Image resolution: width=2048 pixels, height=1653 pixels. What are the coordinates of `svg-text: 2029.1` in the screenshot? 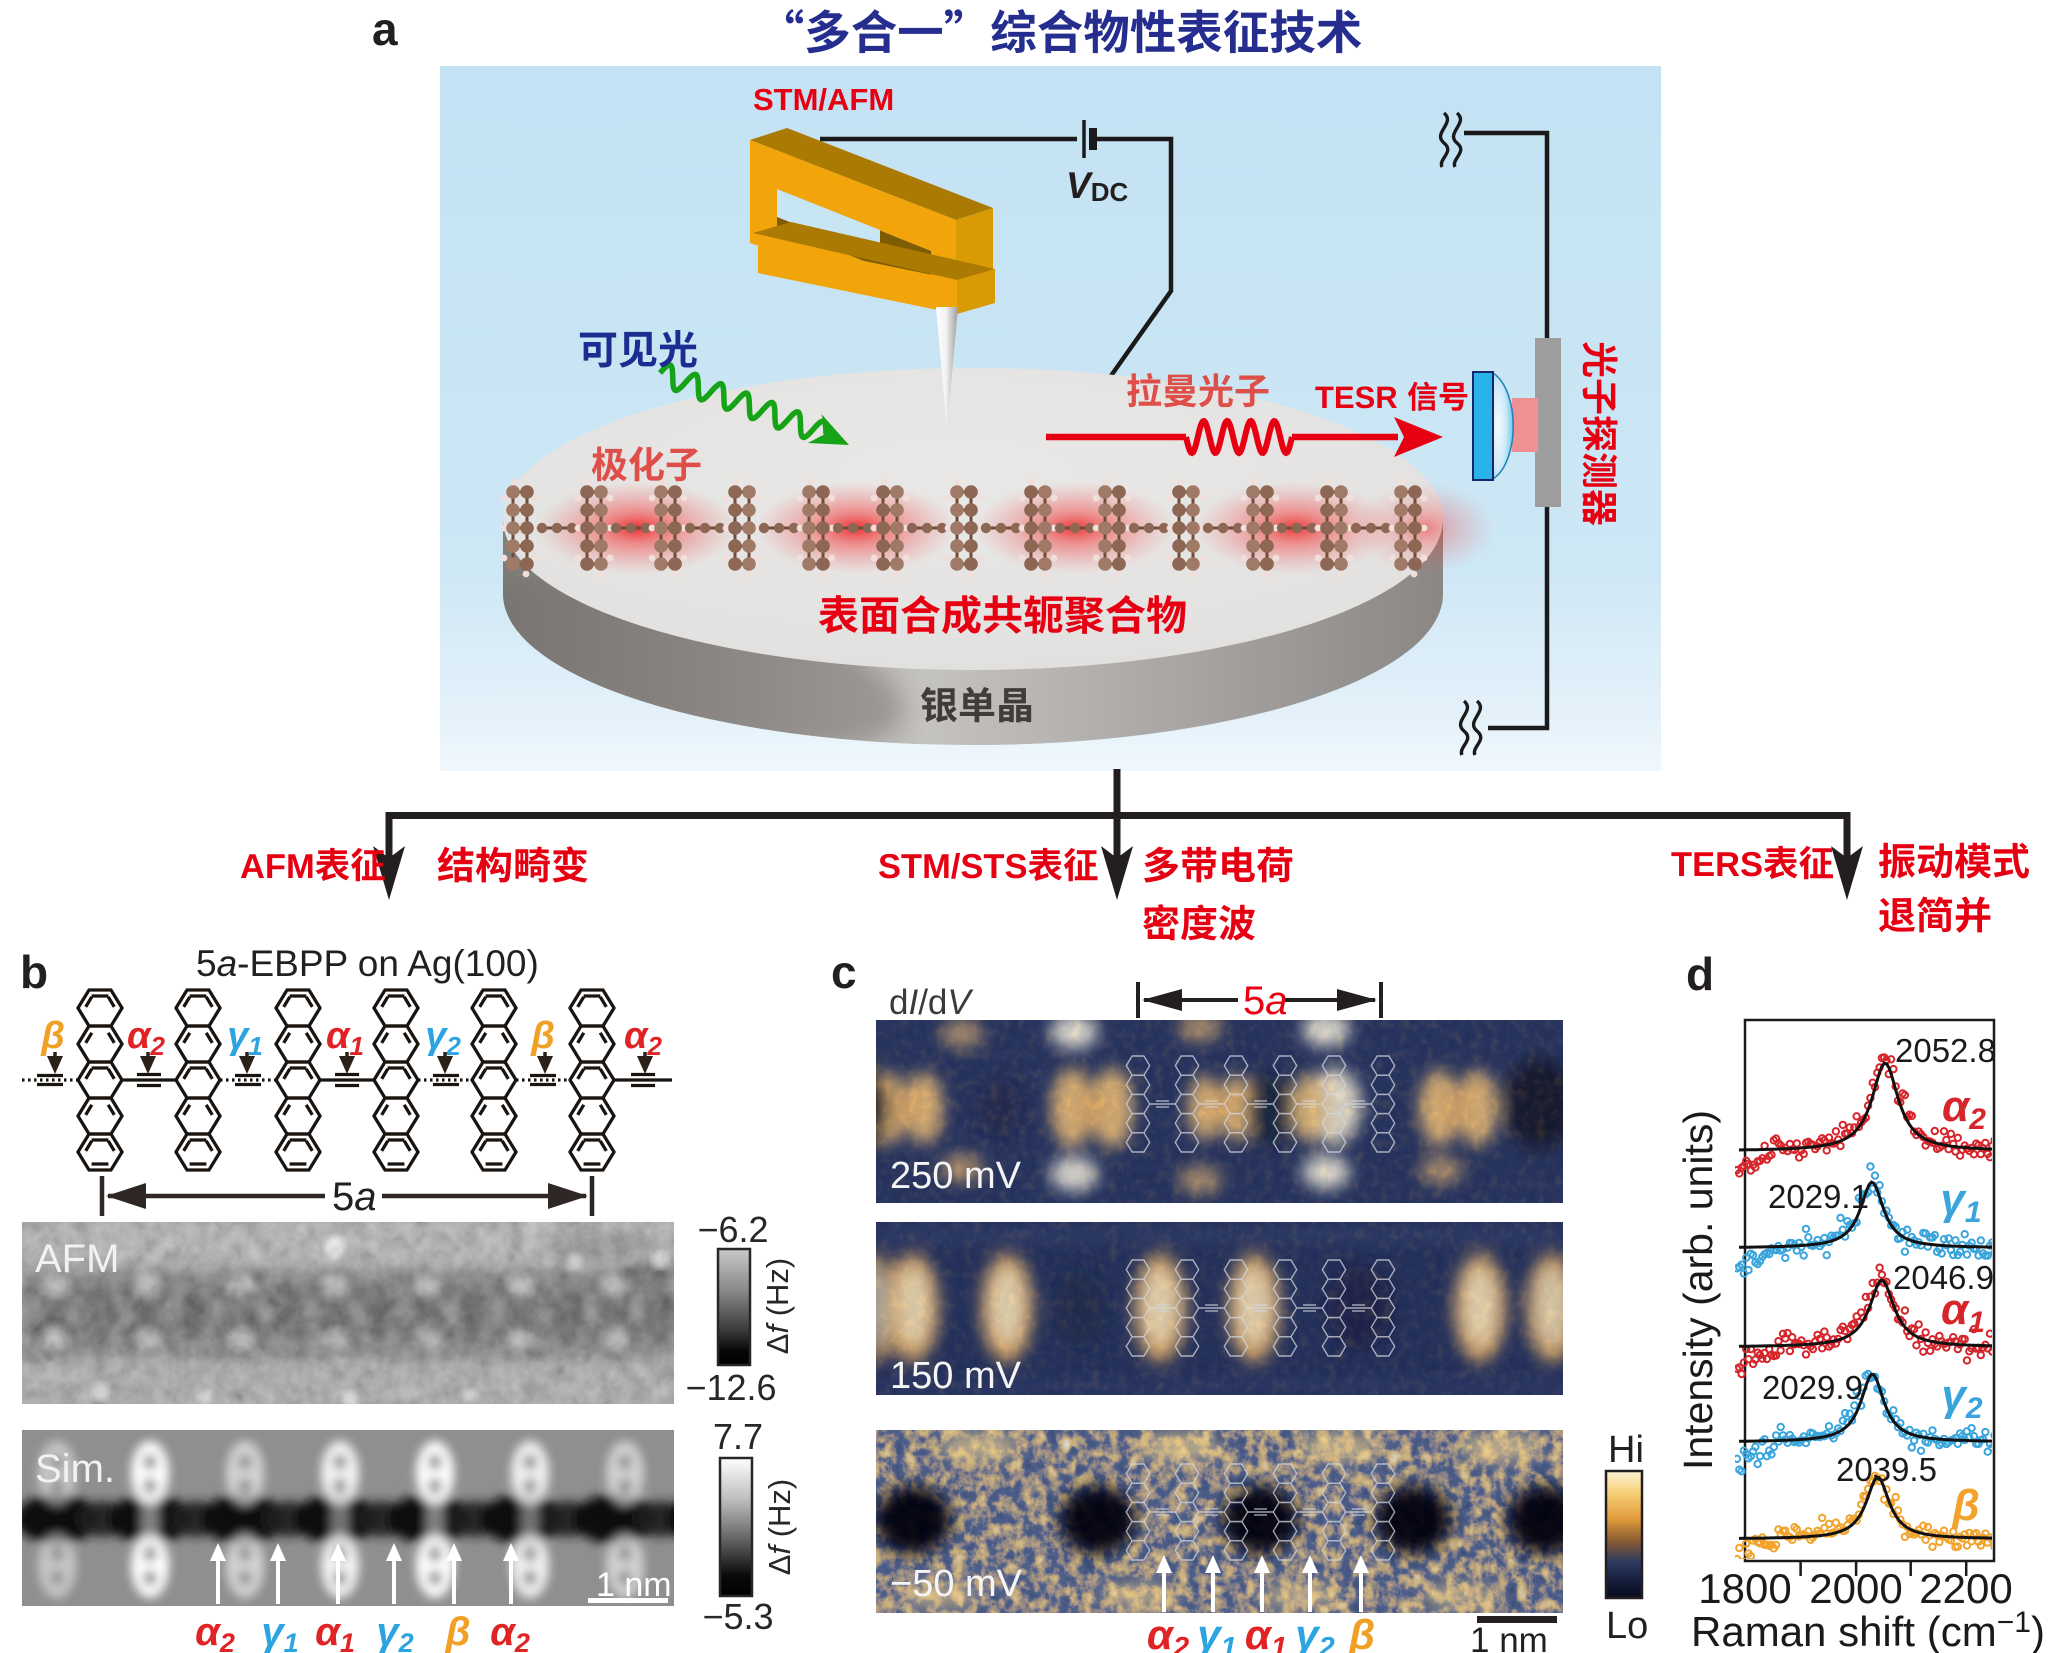 It's located at (1818, 1196).